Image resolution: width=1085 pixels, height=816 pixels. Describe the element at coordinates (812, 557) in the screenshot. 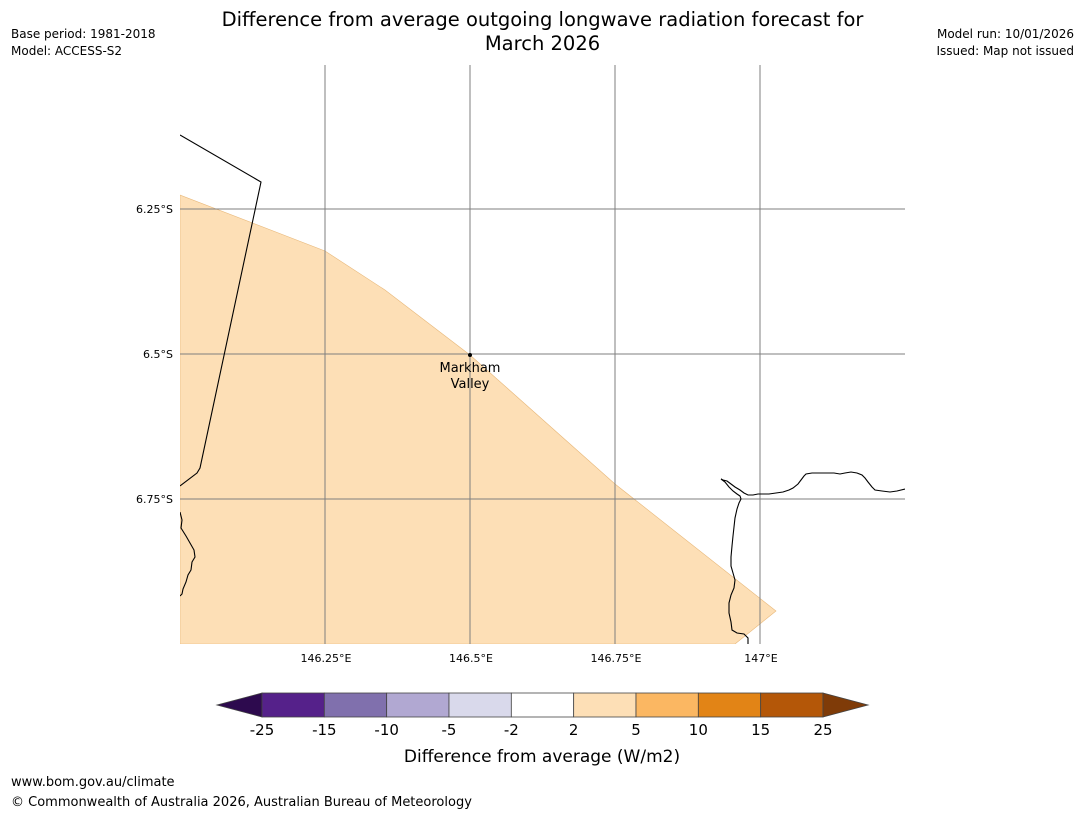

I see `coastline-east` at that location.